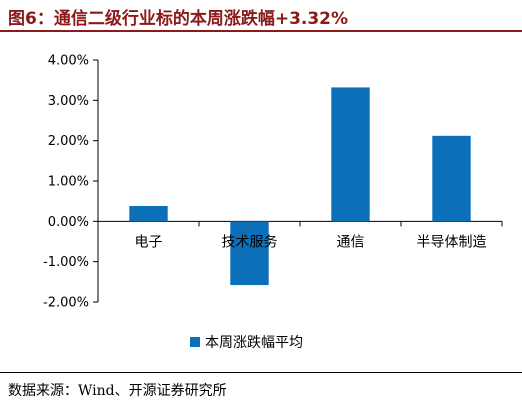 This screenshot has height=405, width=522. I want to click on x-category-label: 技术服务, so click(250, 242).